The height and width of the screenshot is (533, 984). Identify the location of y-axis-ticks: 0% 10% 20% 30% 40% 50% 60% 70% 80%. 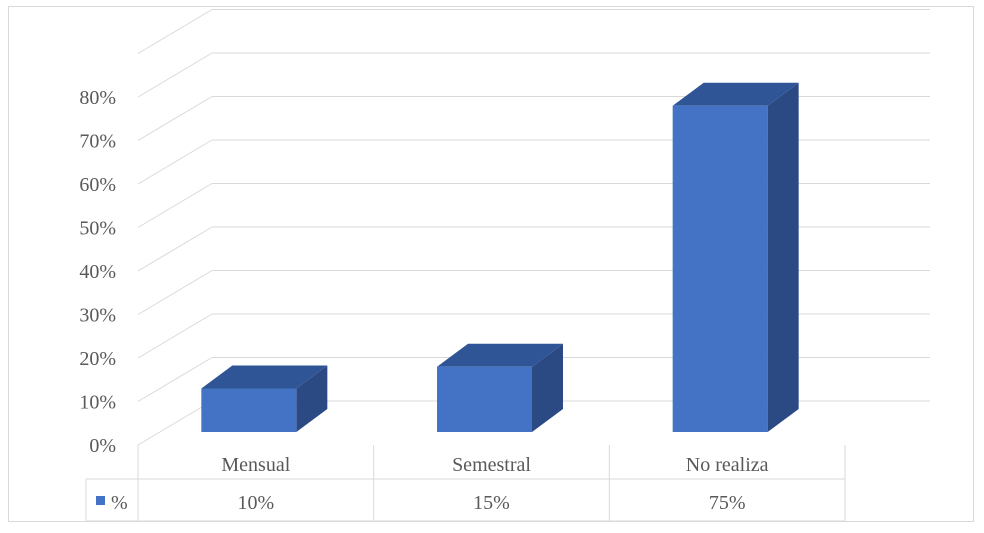
(97, 272).